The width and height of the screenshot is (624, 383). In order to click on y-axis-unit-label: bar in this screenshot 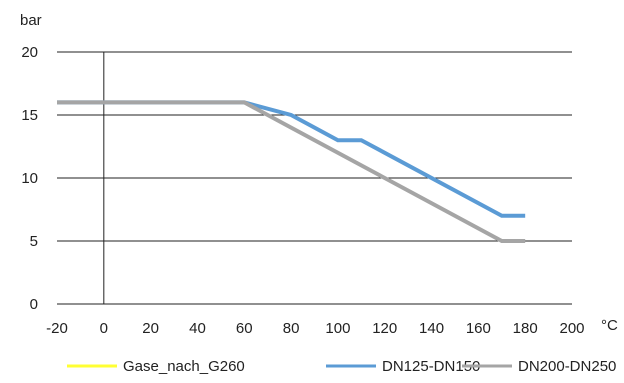, I will do `click(31, 20)`.